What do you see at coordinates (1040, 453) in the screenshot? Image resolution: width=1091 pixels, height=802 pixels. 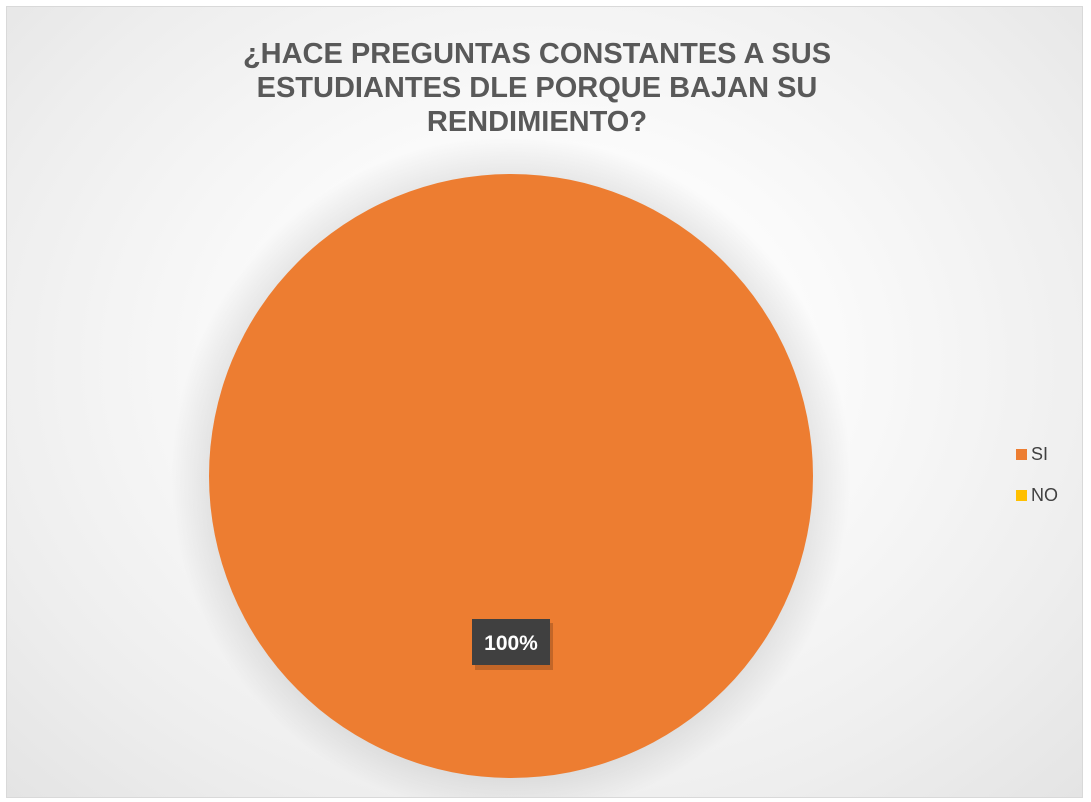 I see `legend-label: SI` at bounding box center [1040, 453].